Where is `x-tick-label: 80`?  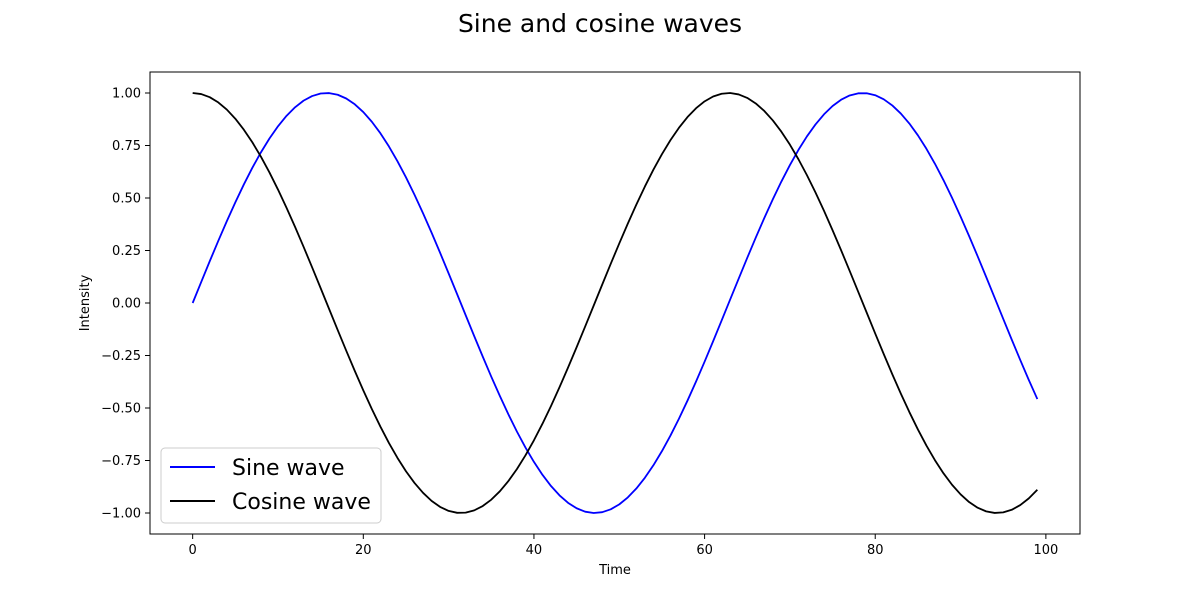
x-tick-label: 80 is located at coordinates (875, 550).